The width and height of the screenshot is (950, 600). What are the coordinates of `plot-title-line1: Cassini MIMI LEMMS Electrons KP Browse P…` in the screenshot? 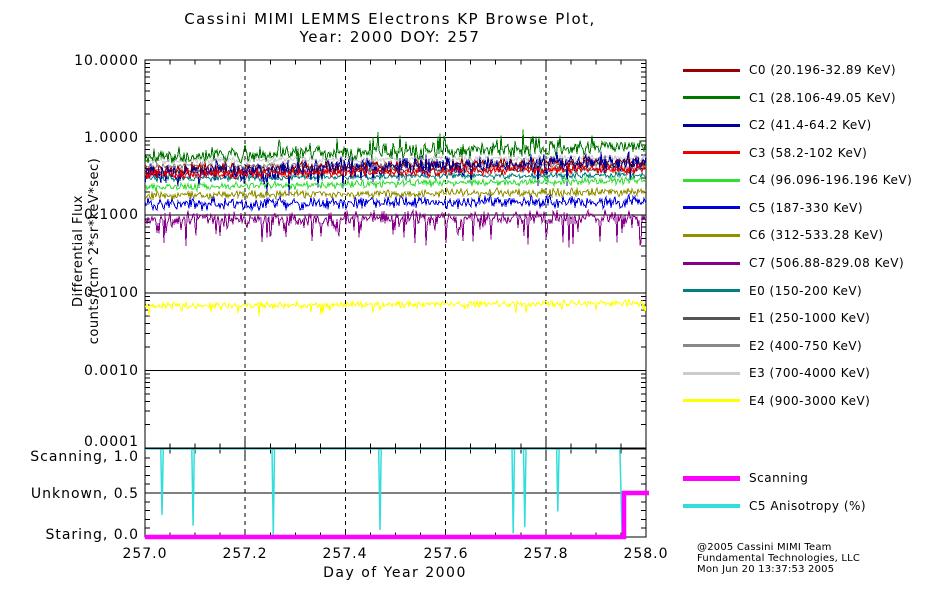 It's located at (390, 19).